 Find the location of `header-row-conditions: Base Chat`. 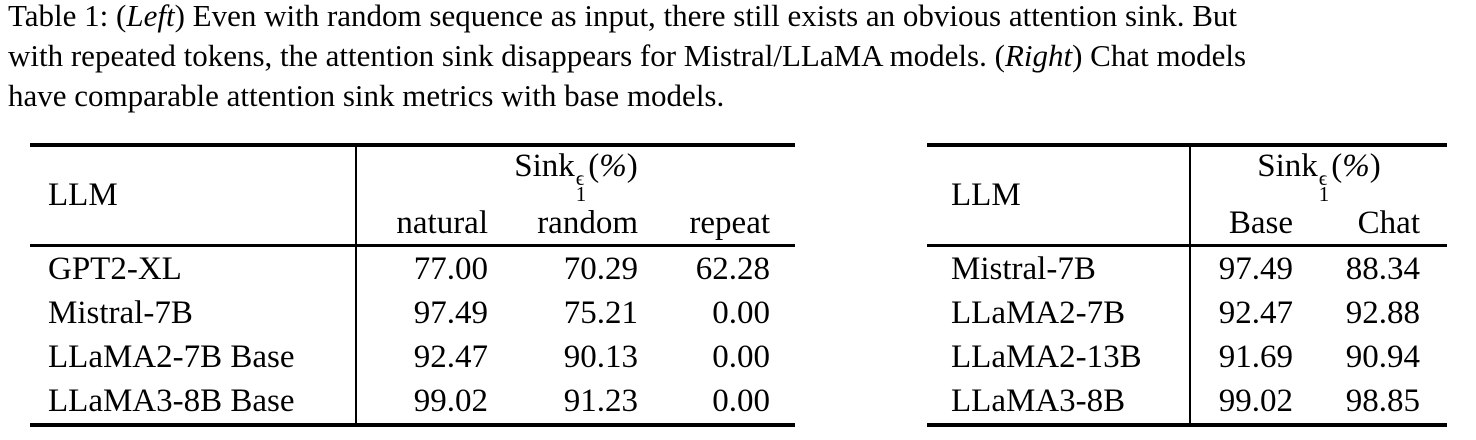

header-row-conditions: Base Chat is located at coordinates (1187, 224).